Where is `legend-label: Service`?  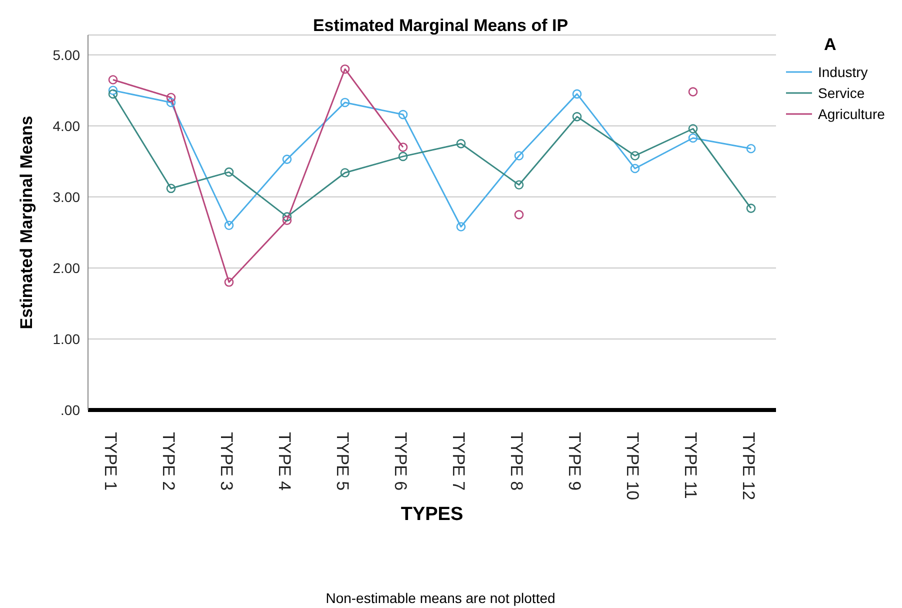 legend-label: Service is located at coordinates (841, 92).